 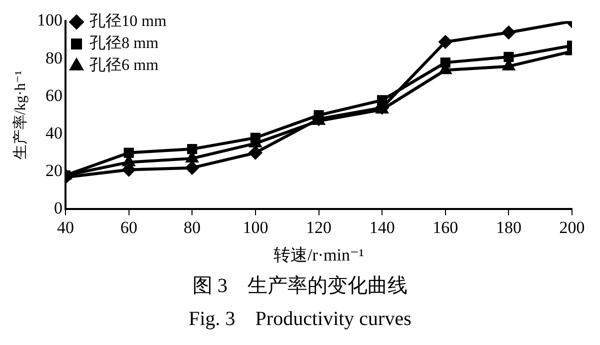 I want to click on text: Fig. 3 Productivity curves, so click(x=300, y=319).